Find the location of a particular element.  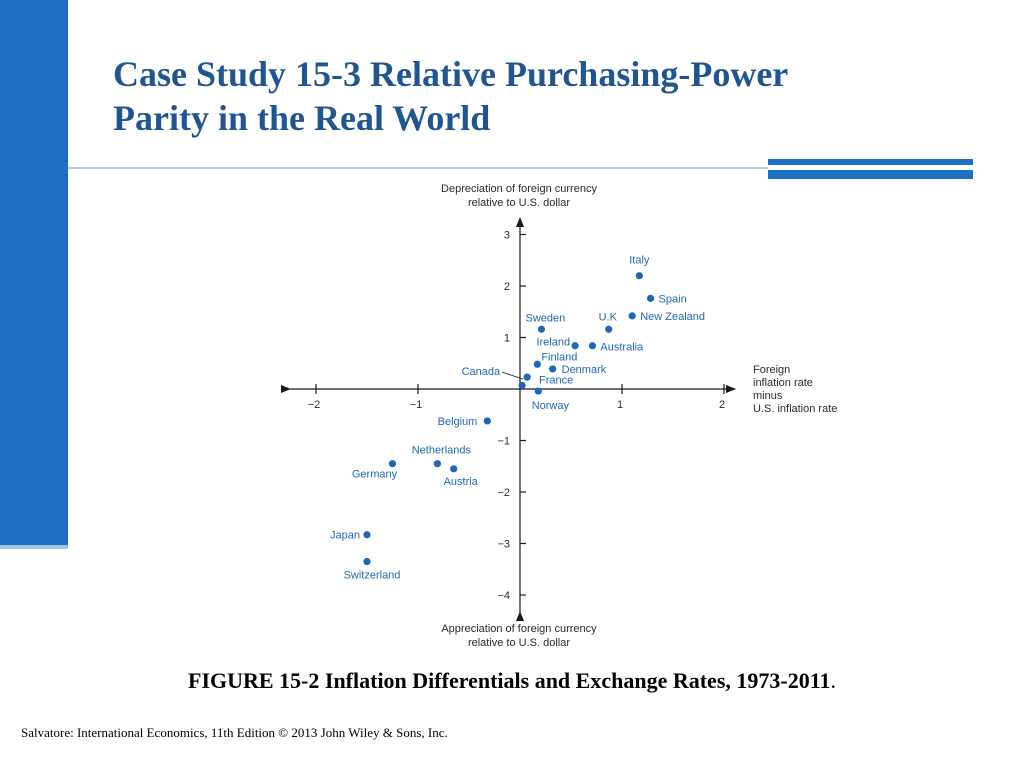

x-tick-label: −2 is located at coordinates (314, 405).